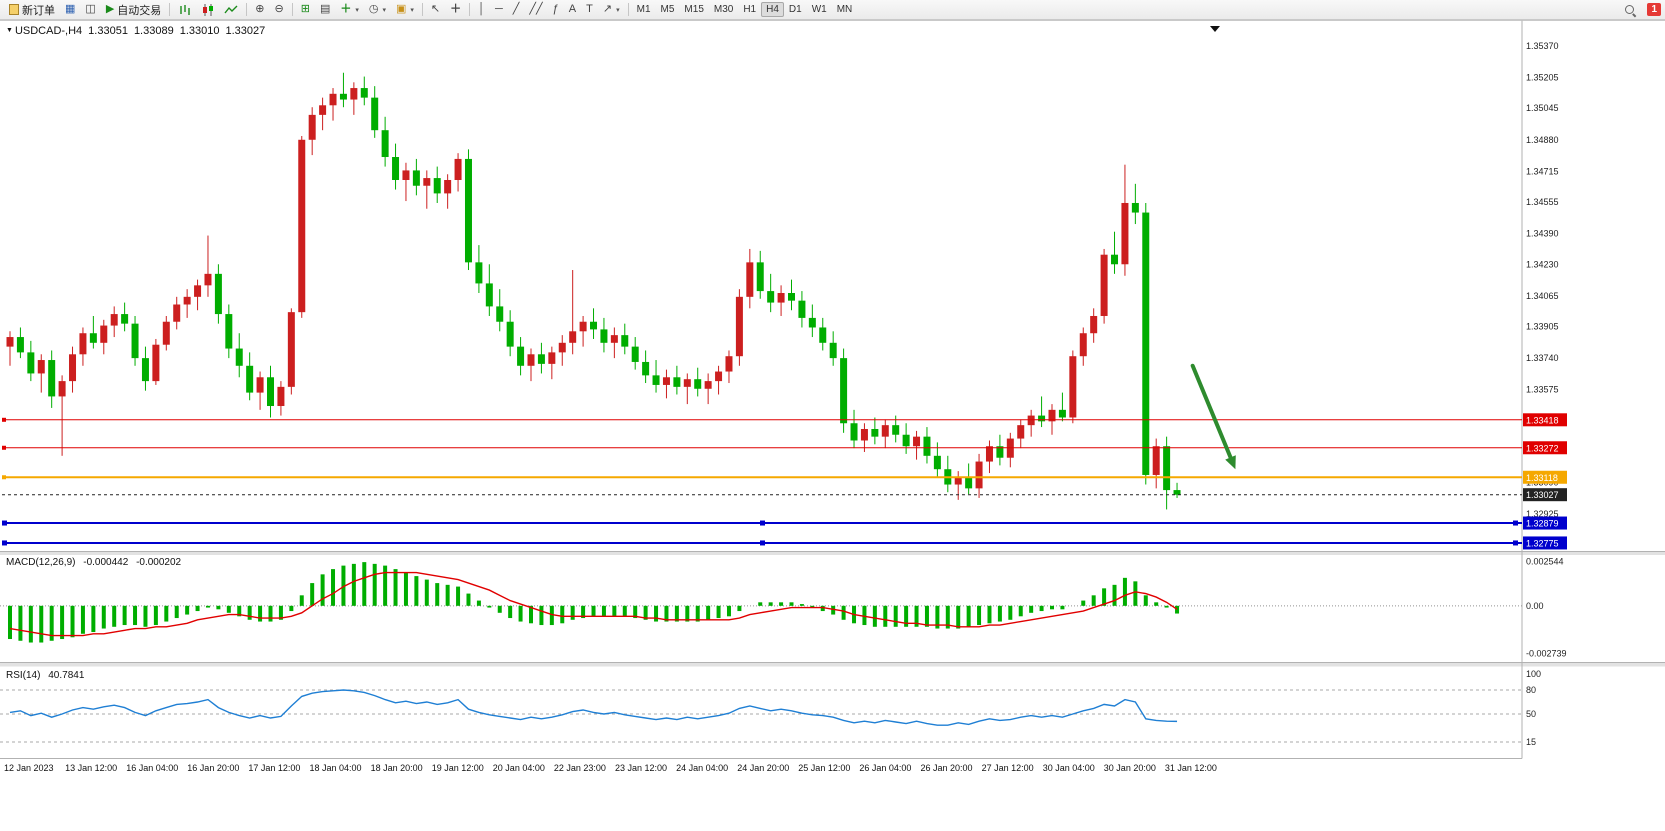 This screenshot has height=831, width=1665. I want to click on auto-arrange-icon: ▤, so click(325, 9).